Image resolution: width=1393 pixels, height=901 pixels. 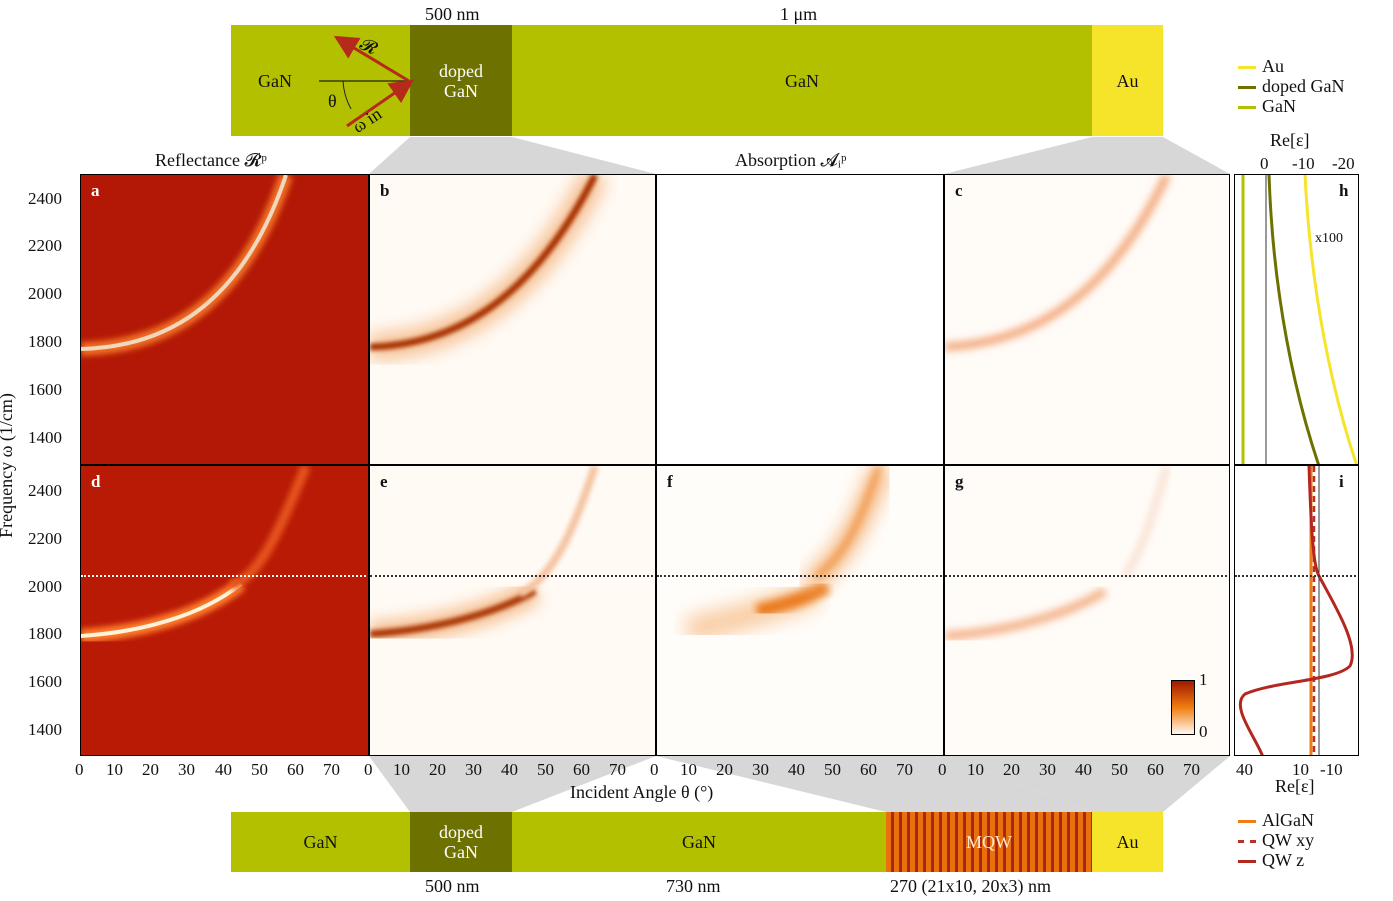 I want to click on dotted-line-g, so click(x=1087, y=576).